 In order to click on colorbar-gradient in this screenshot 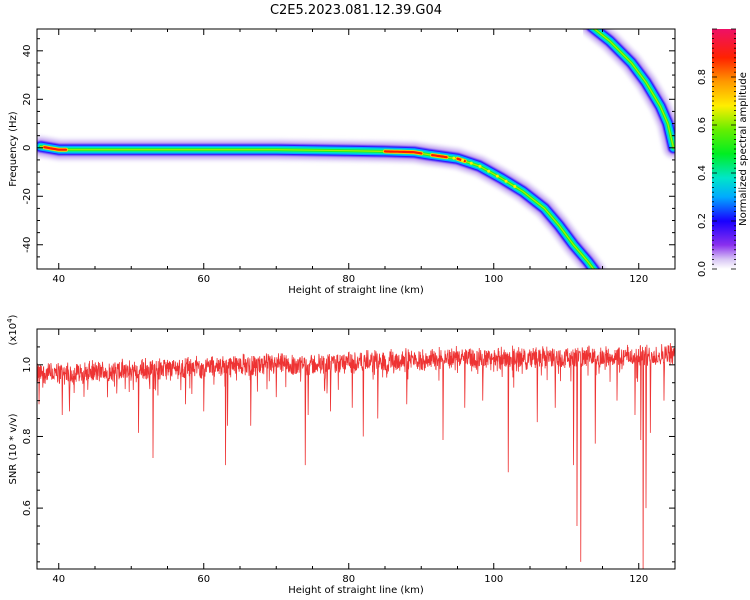, I will do `click(724, 149)`.